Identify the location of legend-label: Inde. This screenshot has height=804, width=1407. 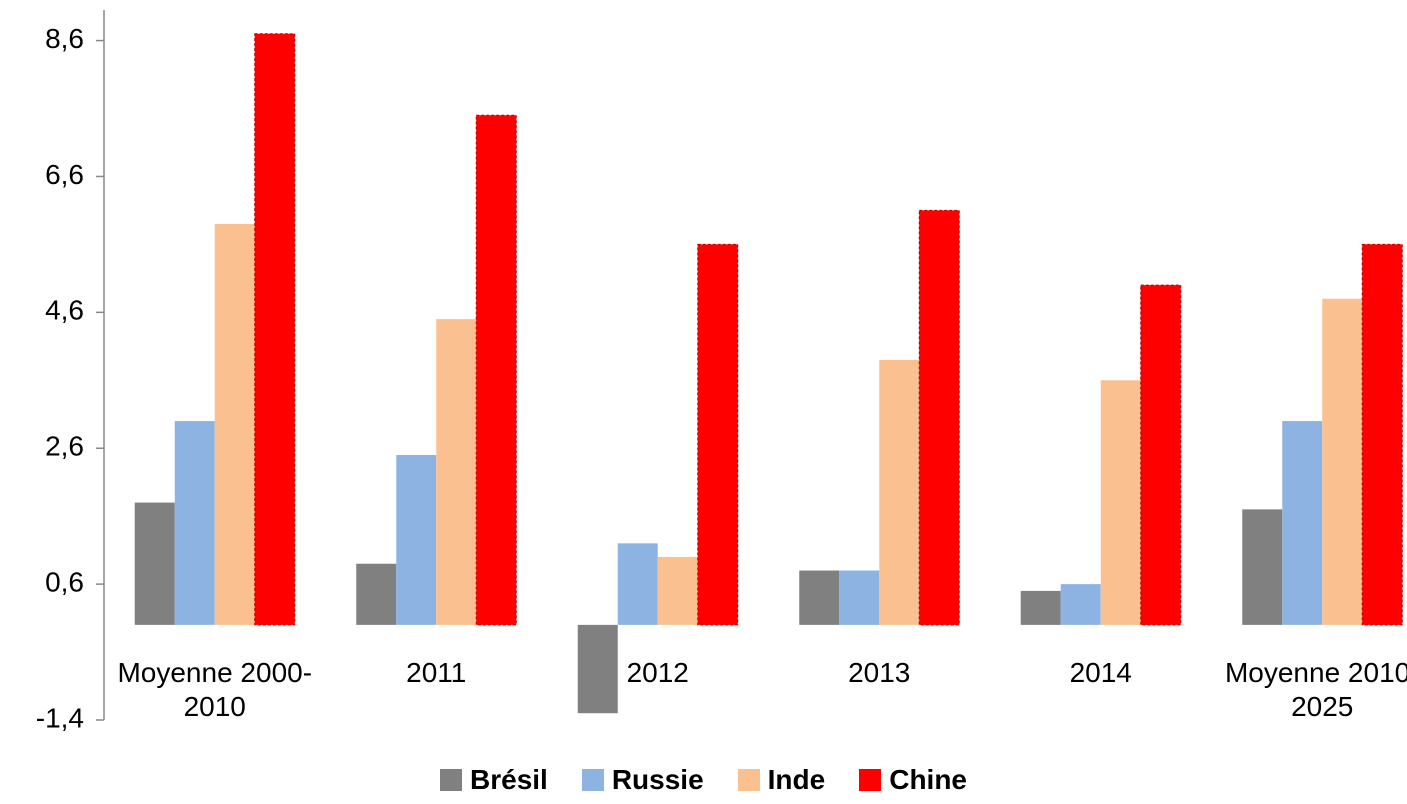
(796, 779).